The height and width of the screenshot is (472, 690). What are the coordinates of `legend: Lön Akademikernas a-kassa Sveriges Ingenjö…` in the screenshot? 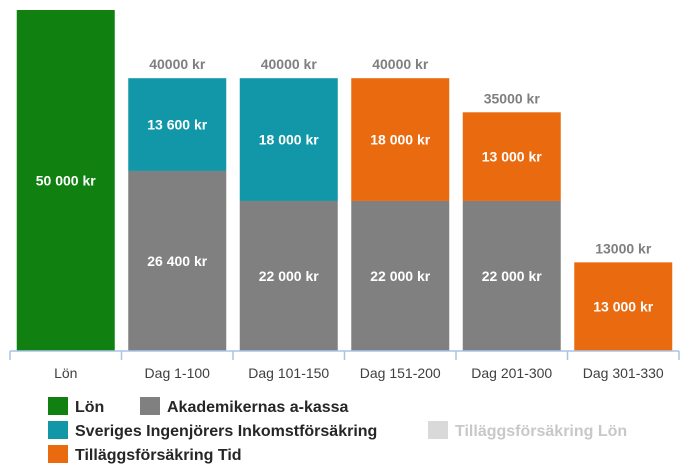 It's located at (337, 430).